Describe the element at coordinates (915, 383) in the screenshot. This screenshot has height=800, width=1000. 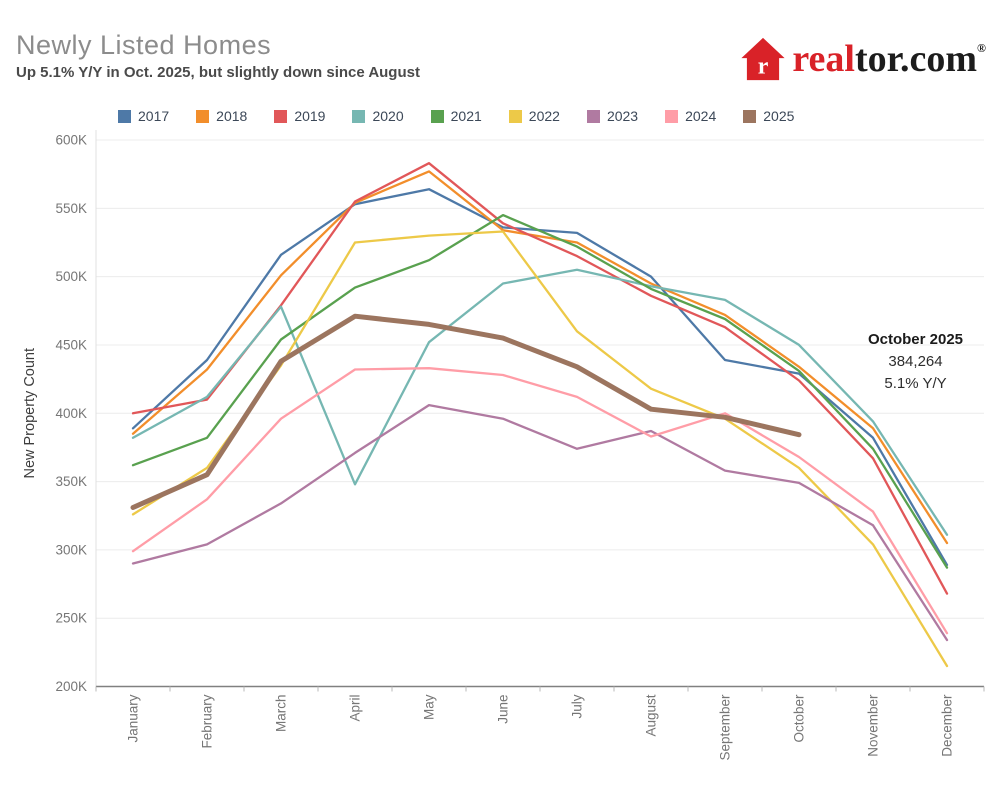
I see `annotation-yoy: 5.1% Y/Y` at that location.